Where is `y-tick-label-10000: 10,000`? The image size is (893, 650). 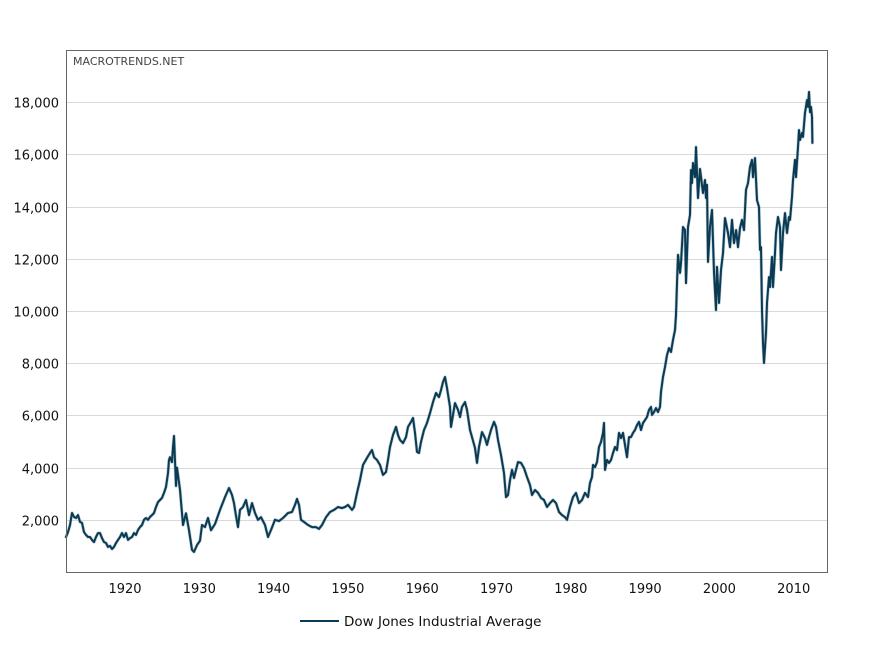
y-tick-label-10000: 10,000 is located at coordinates (37, 313).